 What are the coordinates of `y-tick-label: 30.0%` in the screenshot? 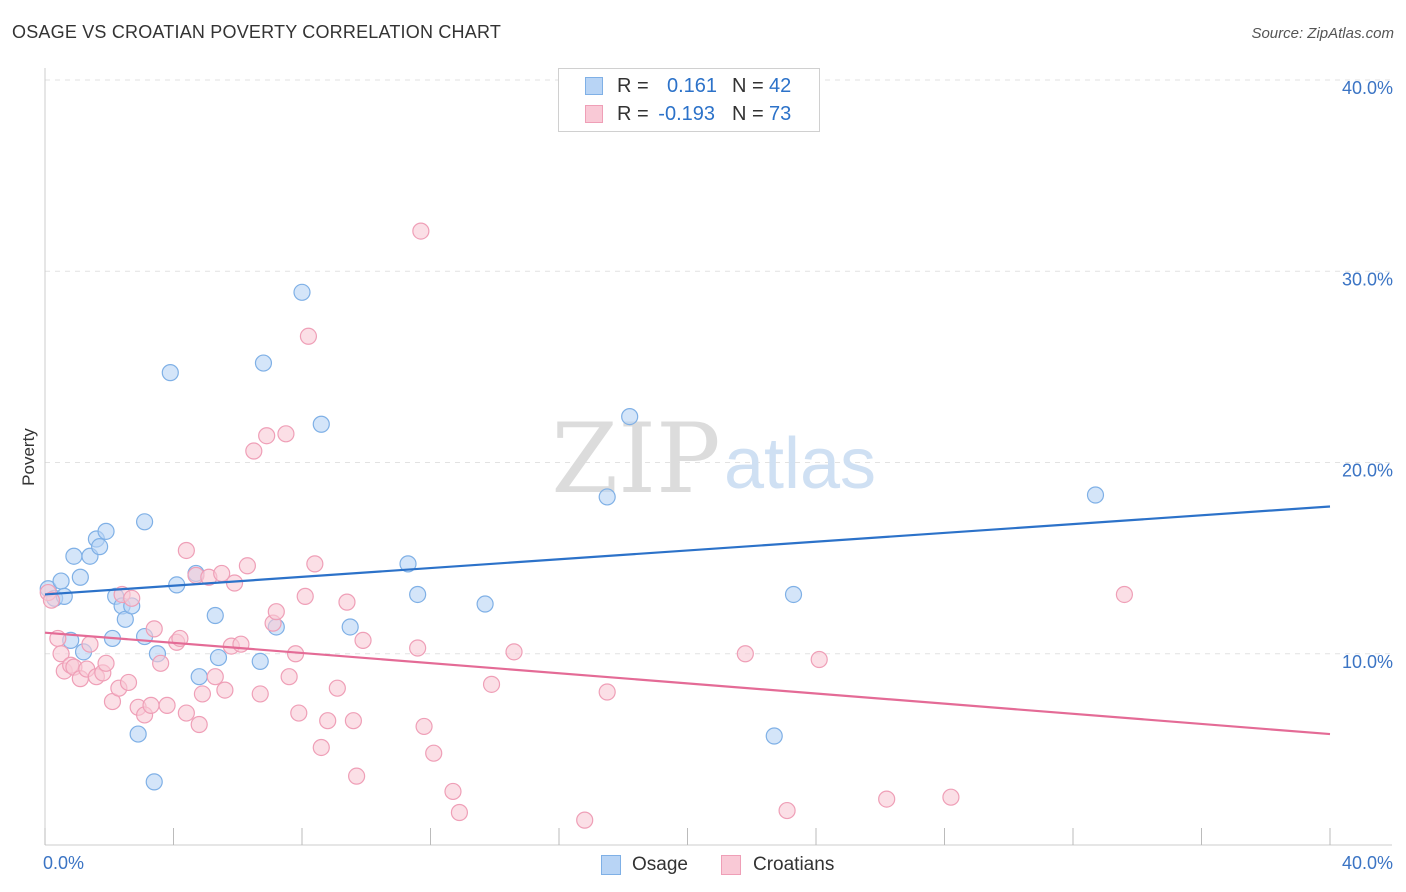 It's located at (1367, 279).